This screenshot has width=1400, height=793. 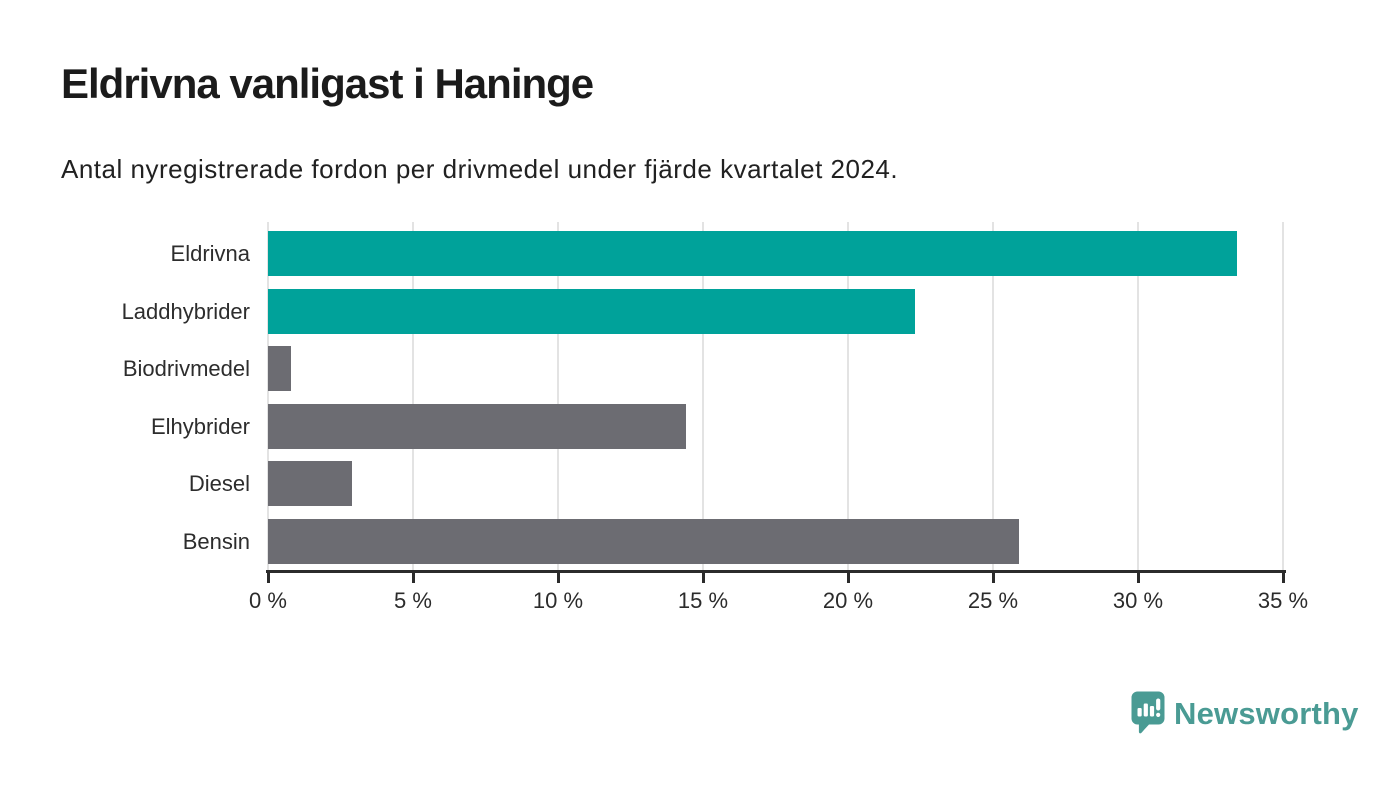 What do you see at coordinates (200, 426) in the screenshot?
I see `category-label: Elhybrider` at bounding box center [200, 426].